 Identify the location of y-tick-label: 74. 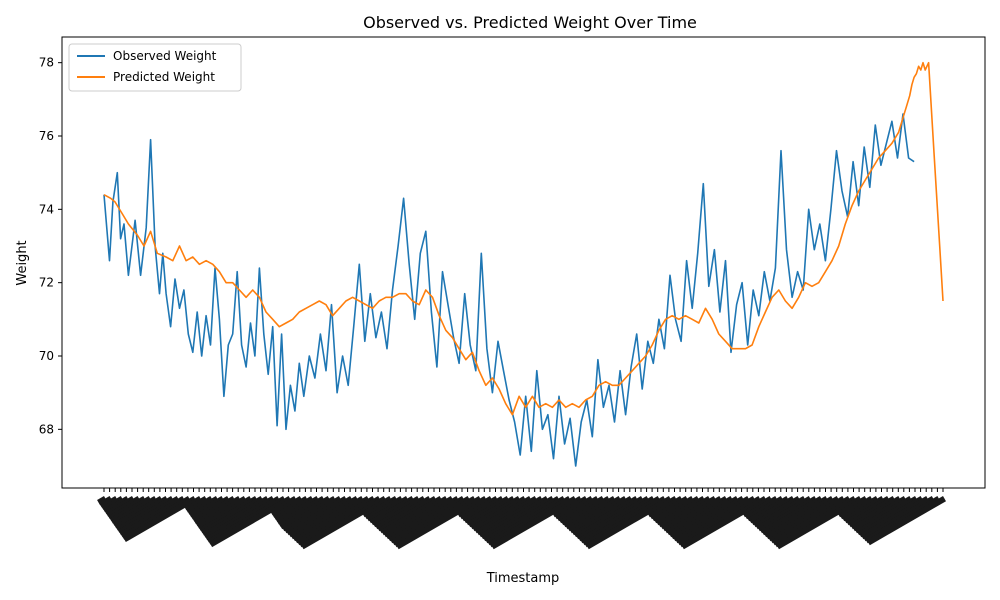
(46, 209).